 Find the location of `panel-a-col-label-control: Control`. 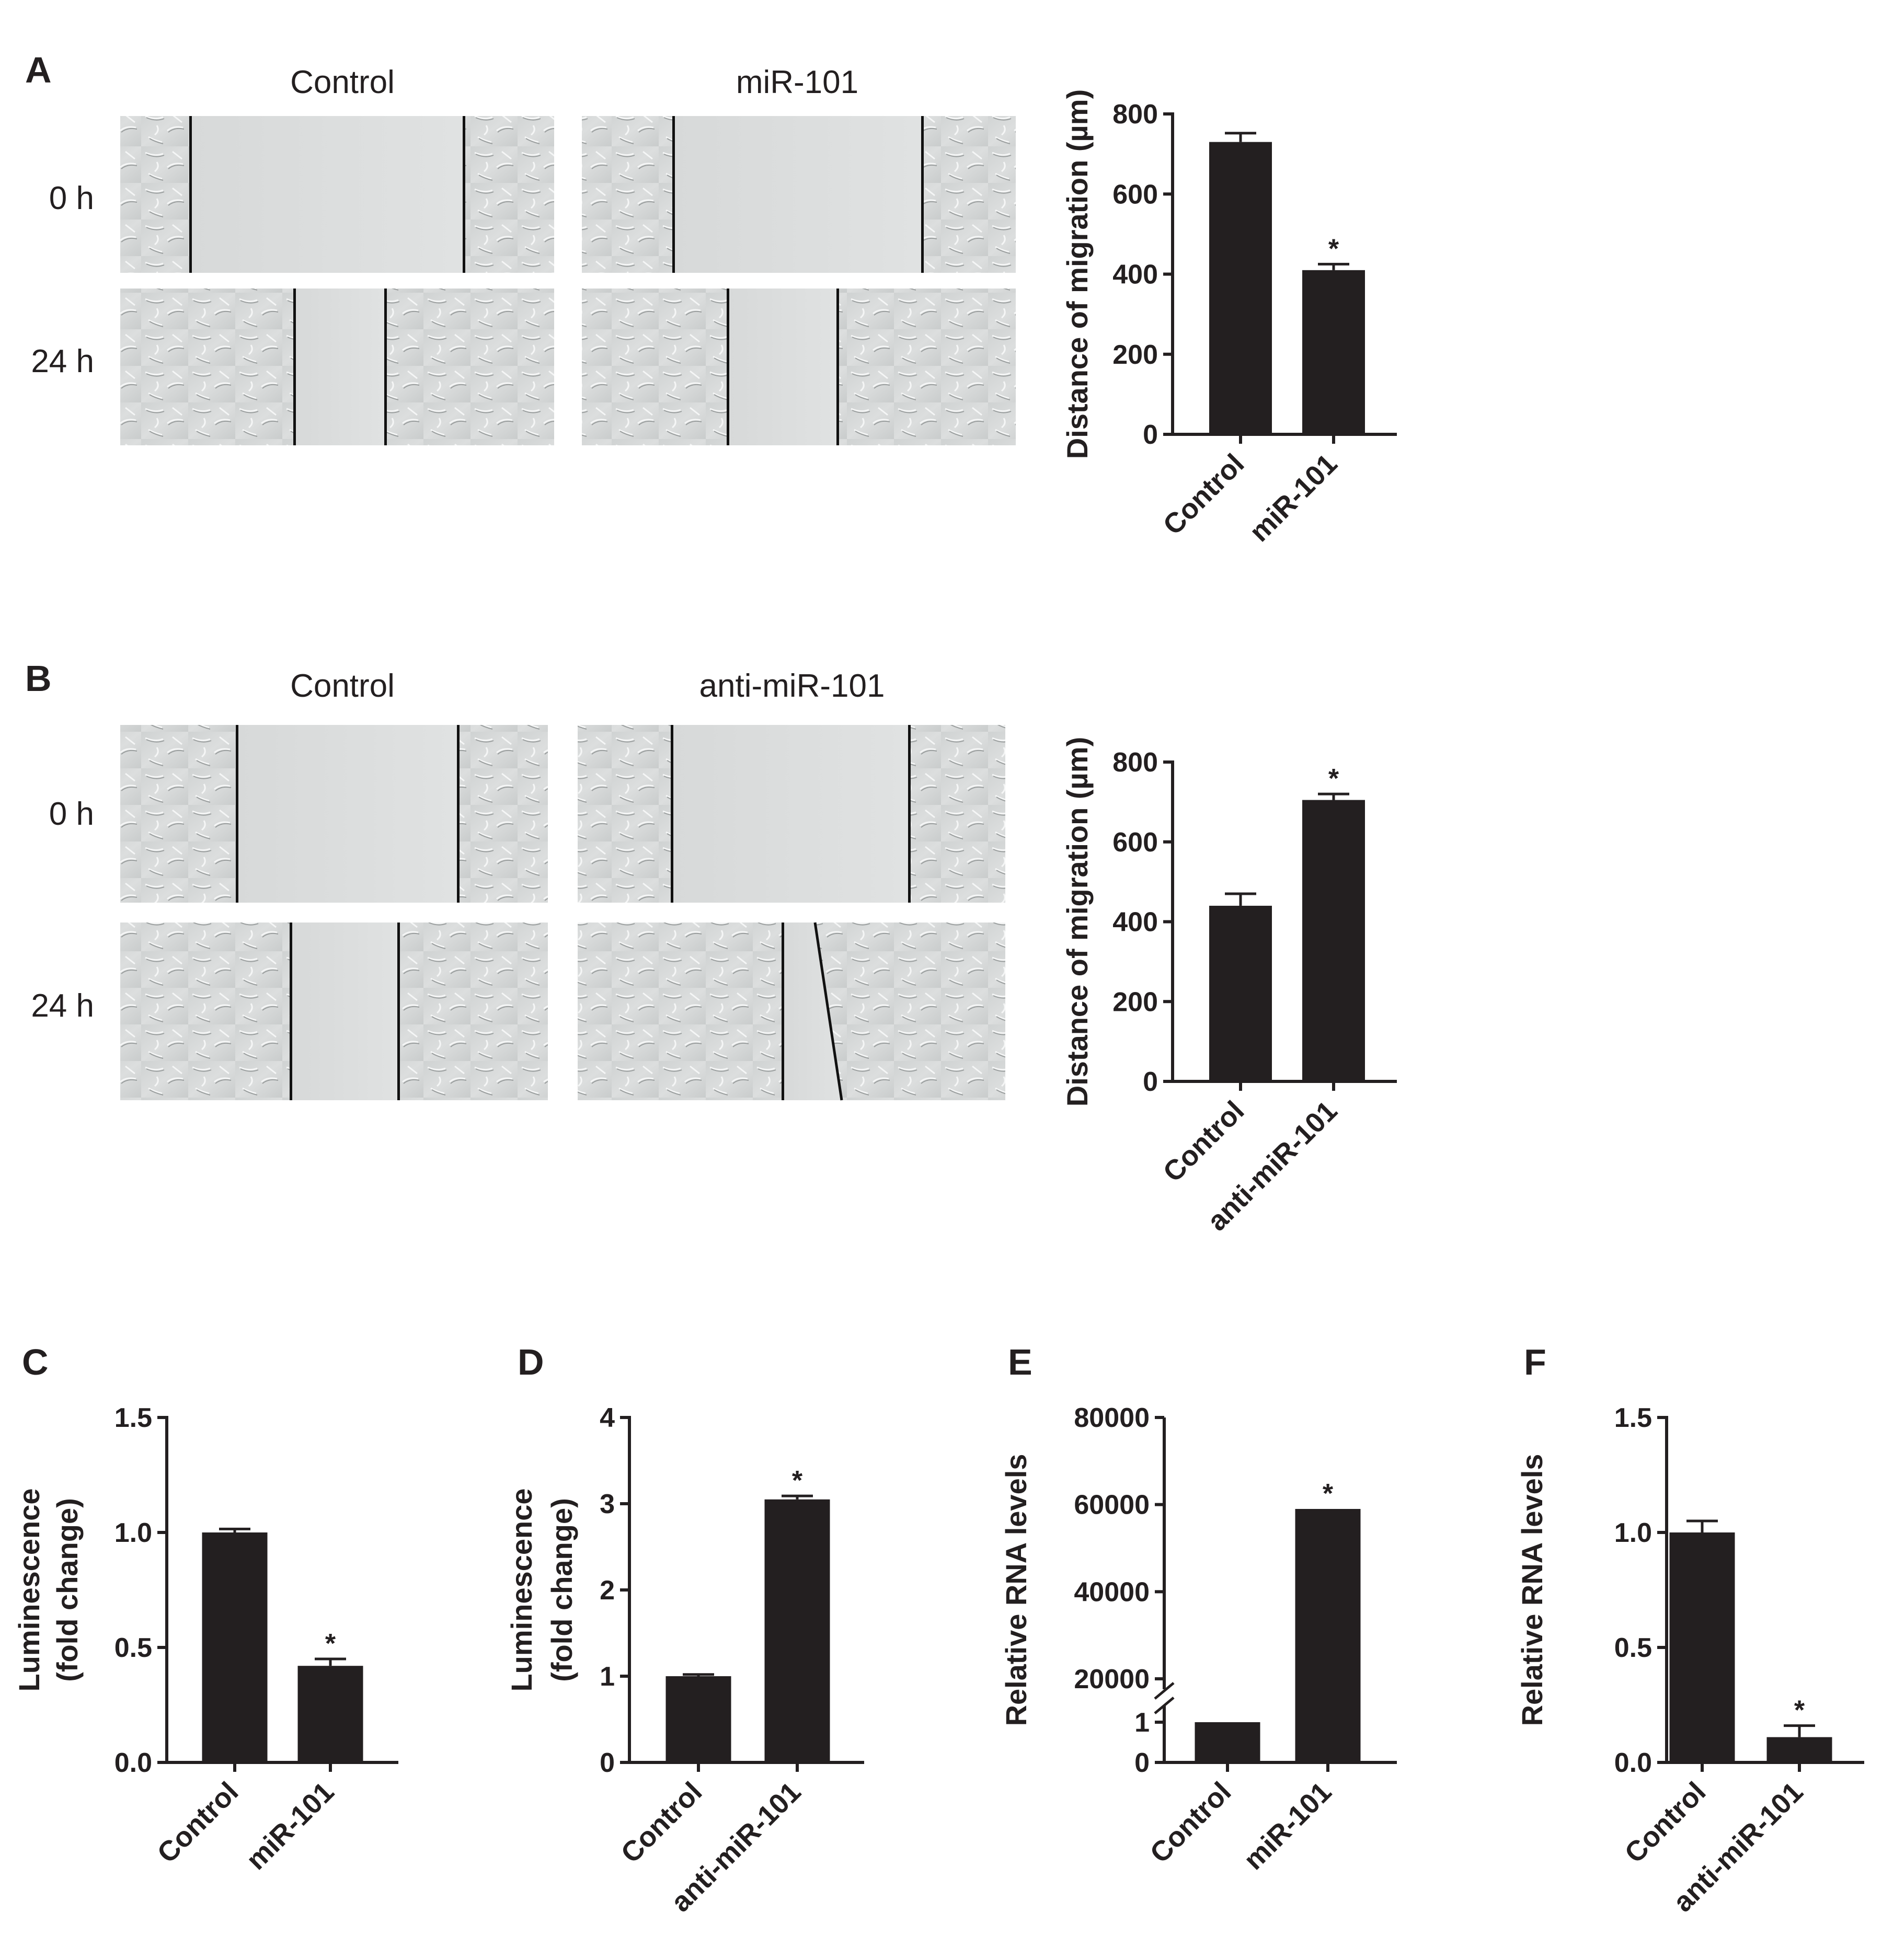

panel-a-col-label-control: Control is located at coordinates (342, 82).